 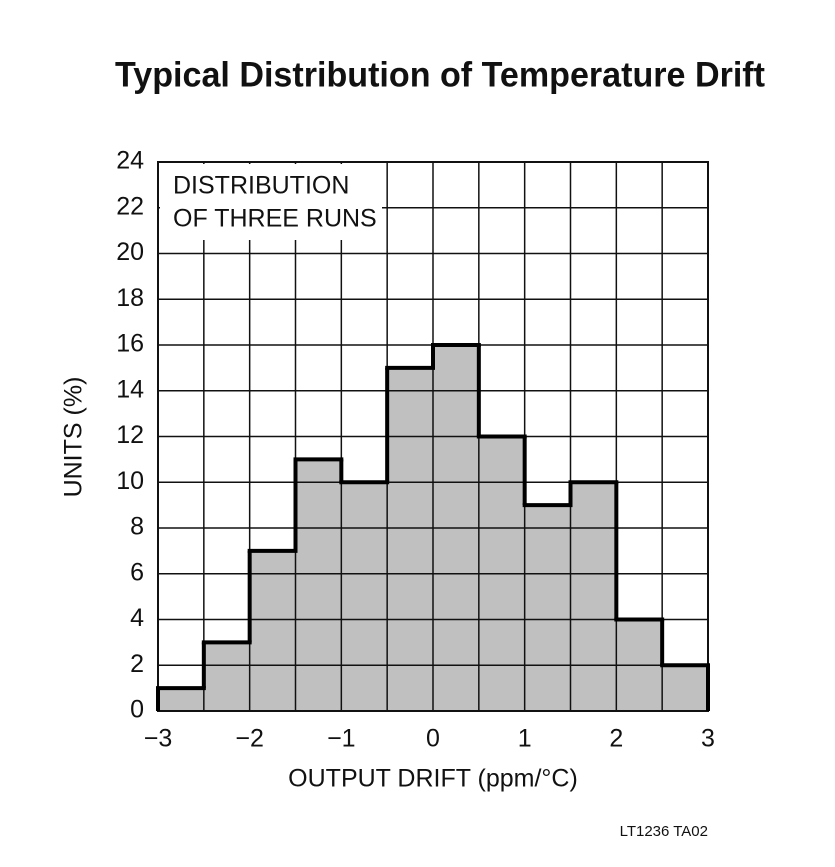 What do you see at coordinates (137, 664) in the screenshot?
I see `y-tick-label: 2` at bounding box center [137, 664].